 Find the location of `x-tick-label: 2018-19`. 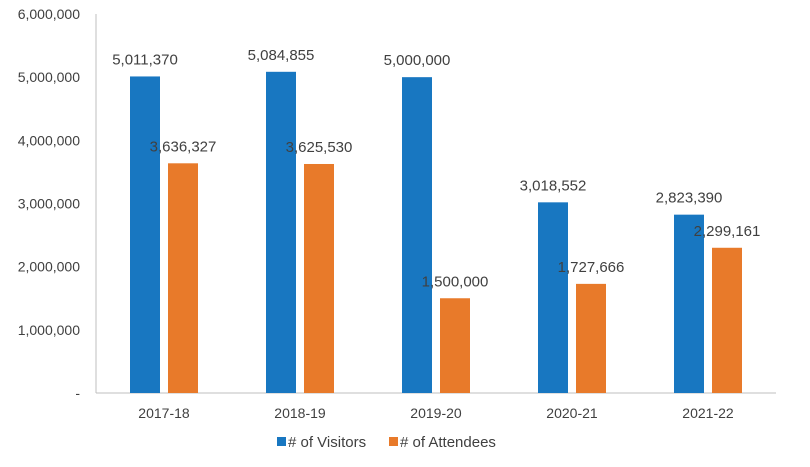

x-tick-label: 2018-19 is located at coordinates (300, 413).